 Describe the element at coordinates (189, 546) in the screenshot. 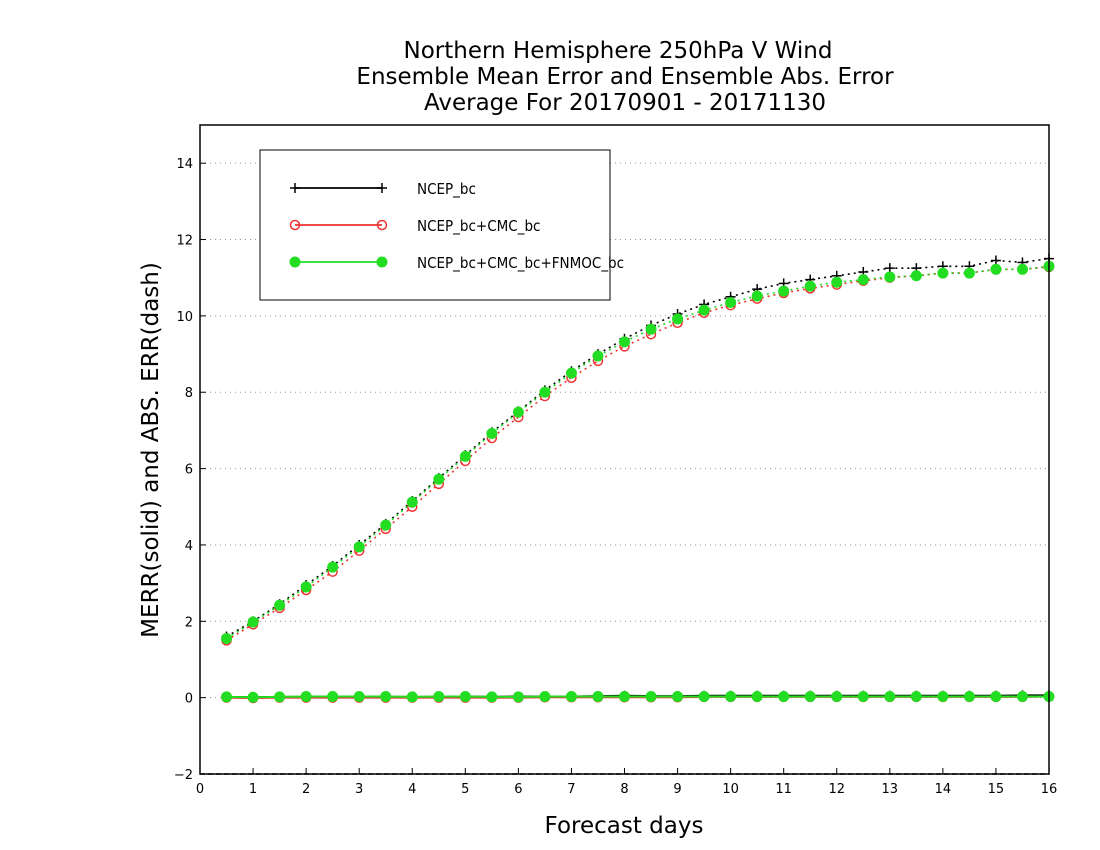

I see `y-tick-label: 4` at that location.